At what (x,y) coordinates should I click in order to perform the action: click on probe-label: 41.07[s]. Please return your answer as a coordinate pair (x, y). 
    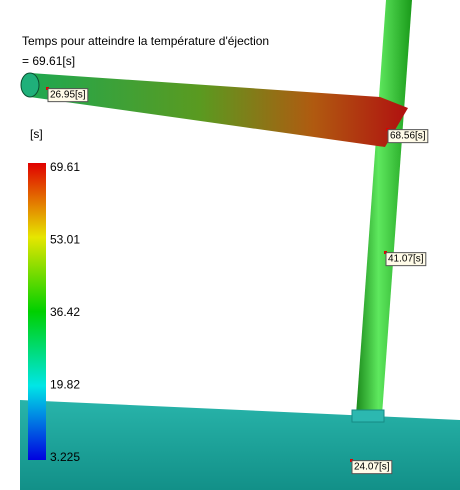
    Looking at the image, I should click on (406, 259).